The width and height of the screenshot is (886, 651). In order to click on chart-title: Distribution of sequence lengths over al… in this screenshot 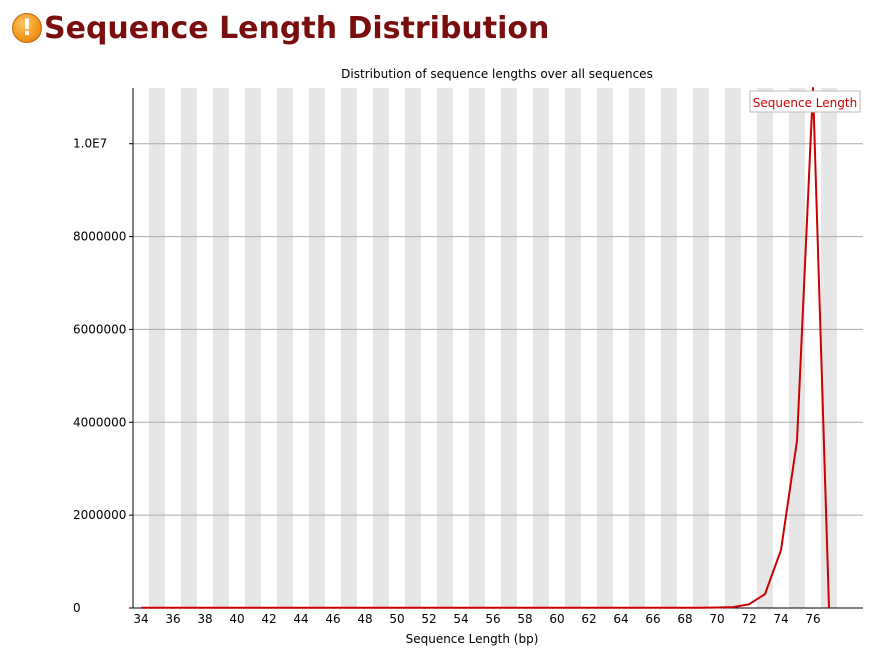, I will do `click(497, 74)`.